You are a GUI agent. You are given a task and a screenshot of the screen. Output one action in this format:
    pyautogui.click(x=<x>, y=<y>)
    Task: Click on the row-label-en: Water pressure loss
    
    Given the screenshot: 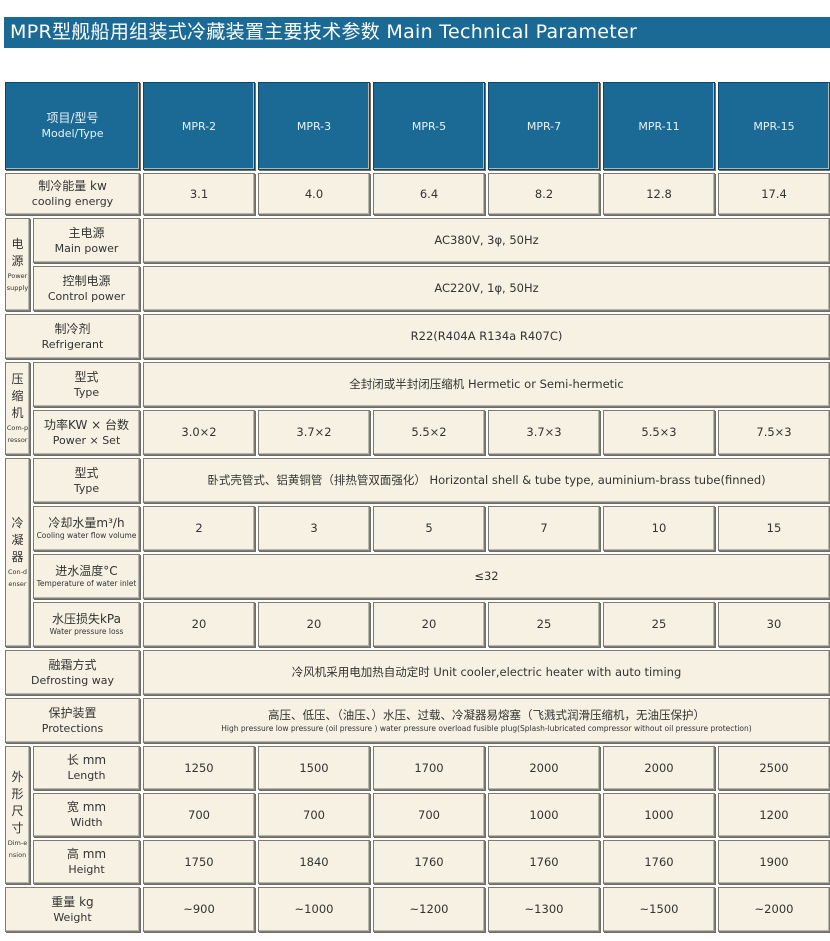 What is the action you would take?
    pyautogui.click(x=86, y=631)
    